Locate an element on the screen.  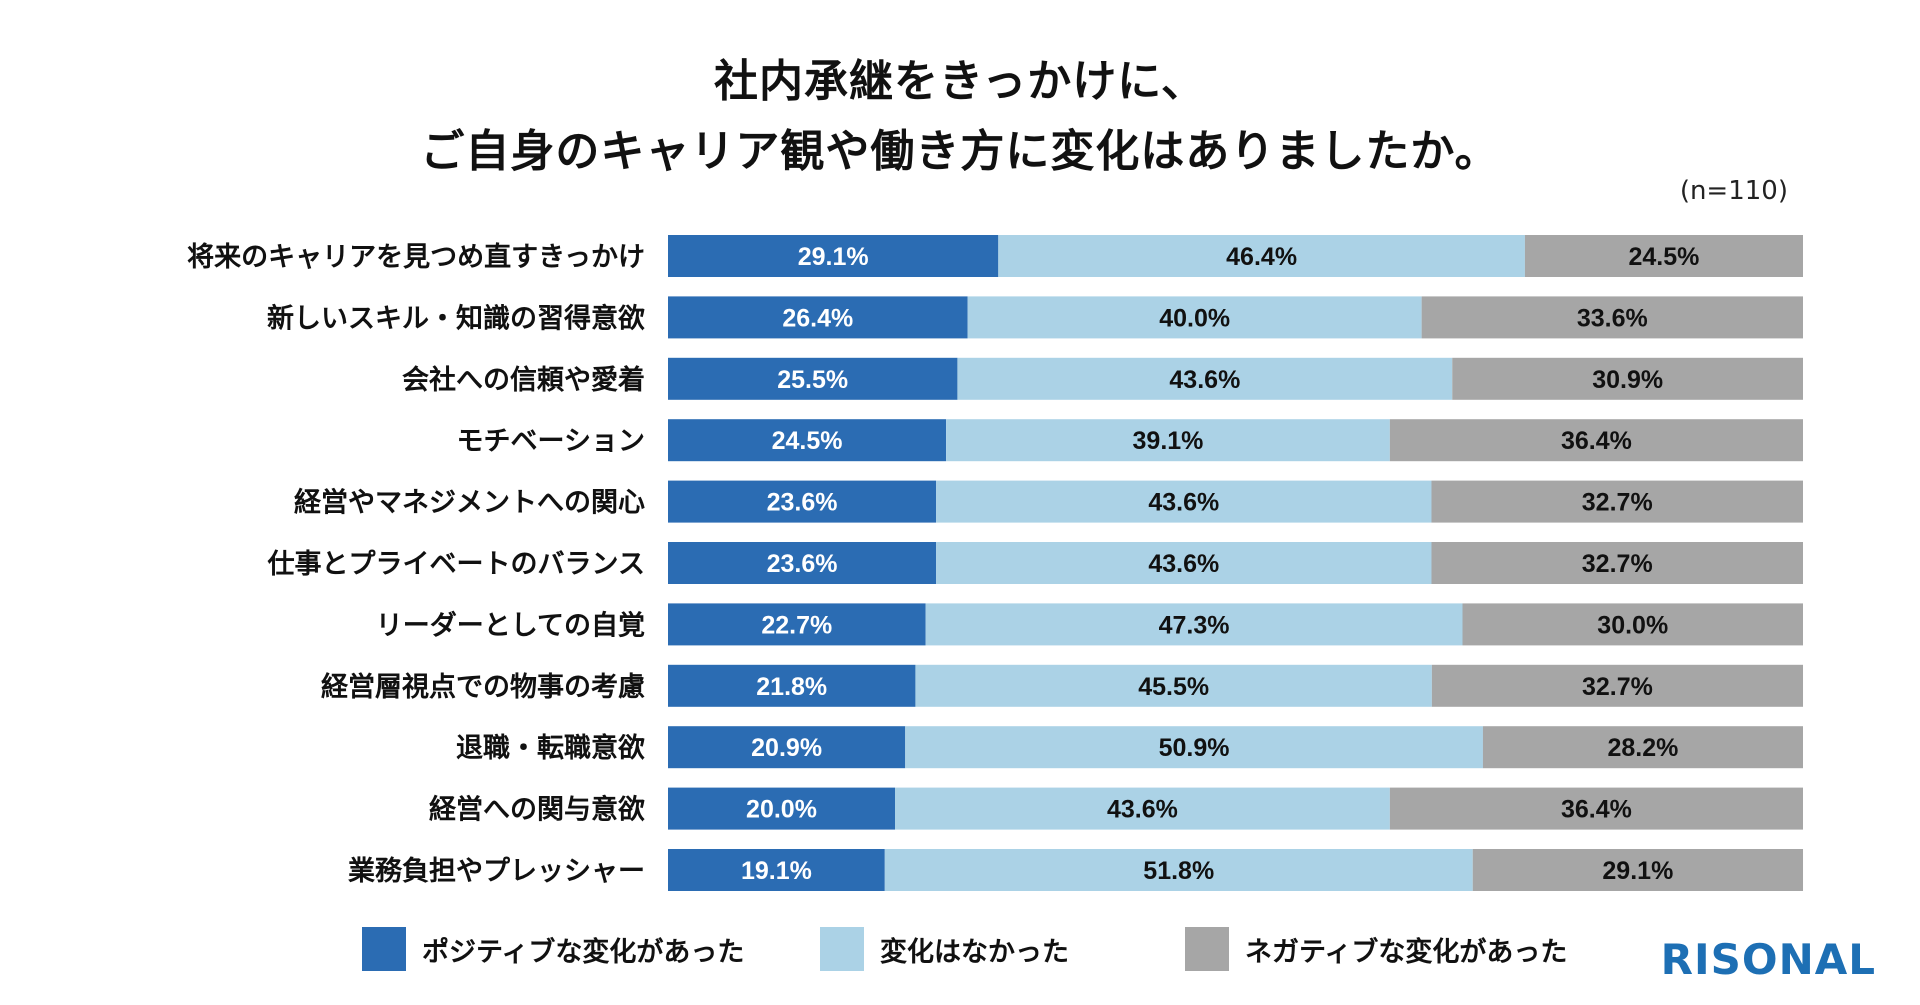
data-label-negative: 30.9% is located at coordinates (1627, 380).